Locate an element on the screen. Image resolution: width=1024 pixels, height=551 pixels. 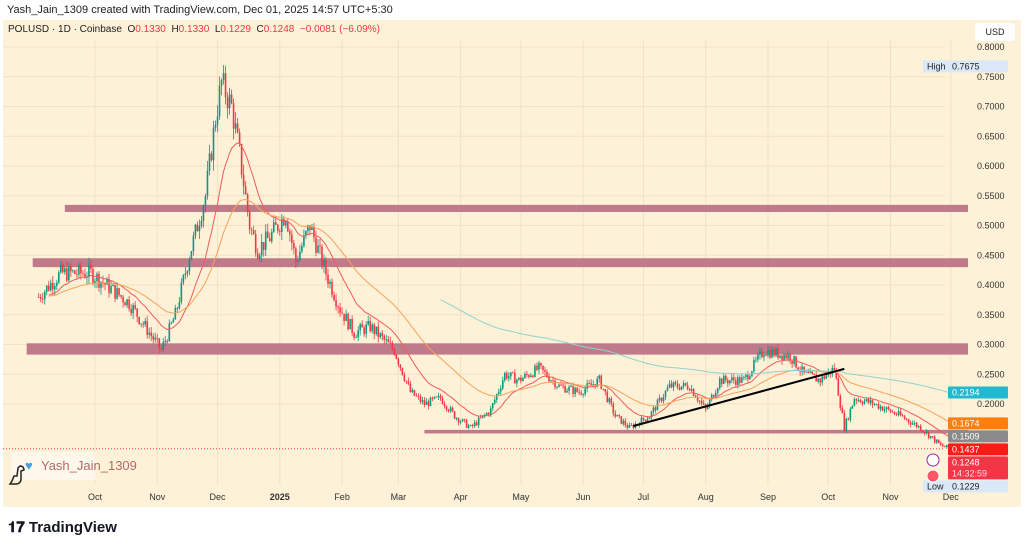
trendline is located at coordinates (739, 397).